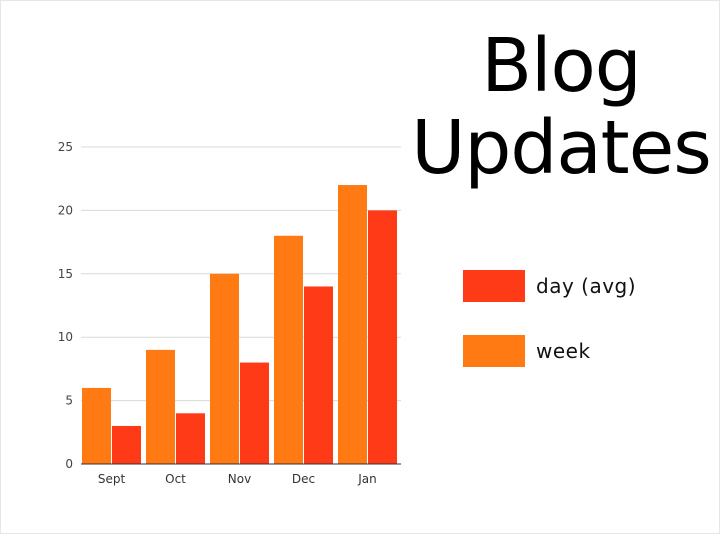 This screenshot has height=535, width=720. What do you see at coordinates (352, 325) in the screenshot?
I see `bar-week-jan` at bounding box center [352, 325].